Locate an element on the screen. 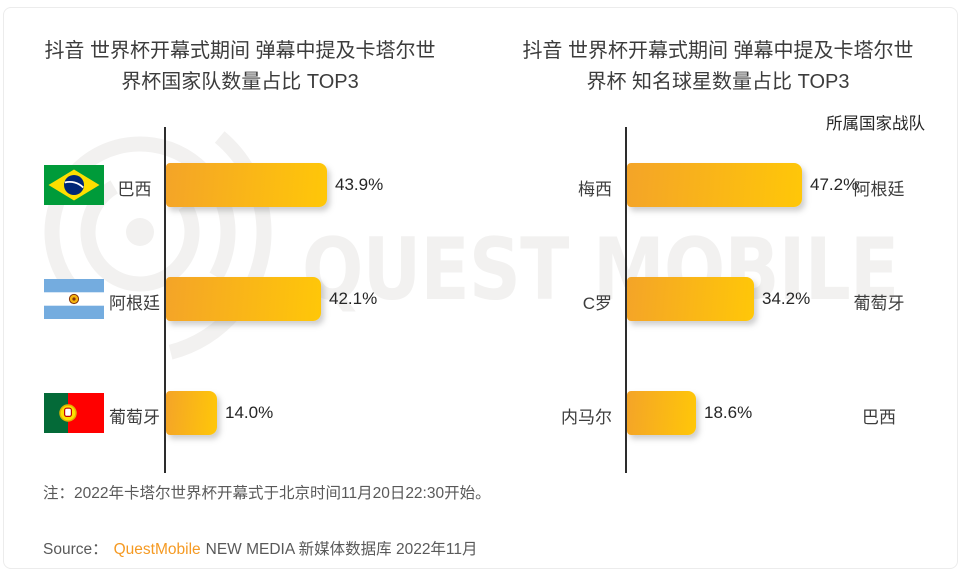  bar-ronaldo is located at coordinates (690, 299).